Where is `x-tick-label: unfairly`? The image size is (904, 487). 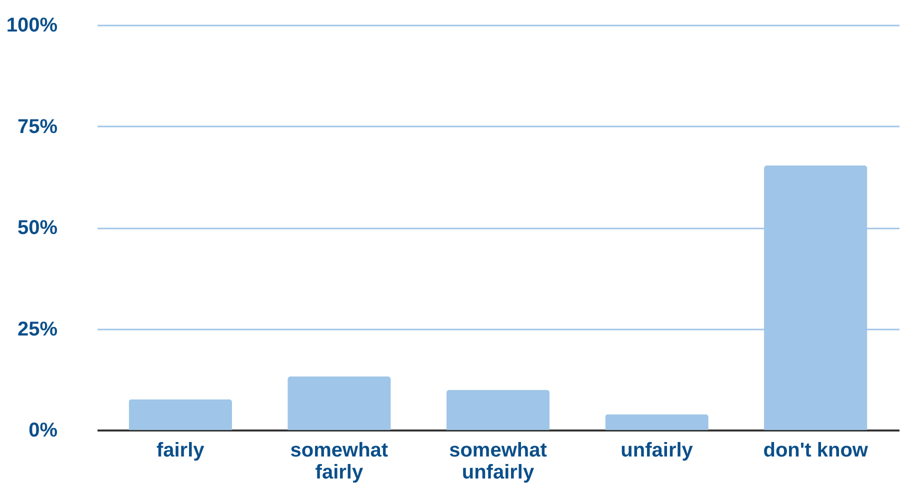
x-tick-label: unfairly is located at coordinates (657, 451).